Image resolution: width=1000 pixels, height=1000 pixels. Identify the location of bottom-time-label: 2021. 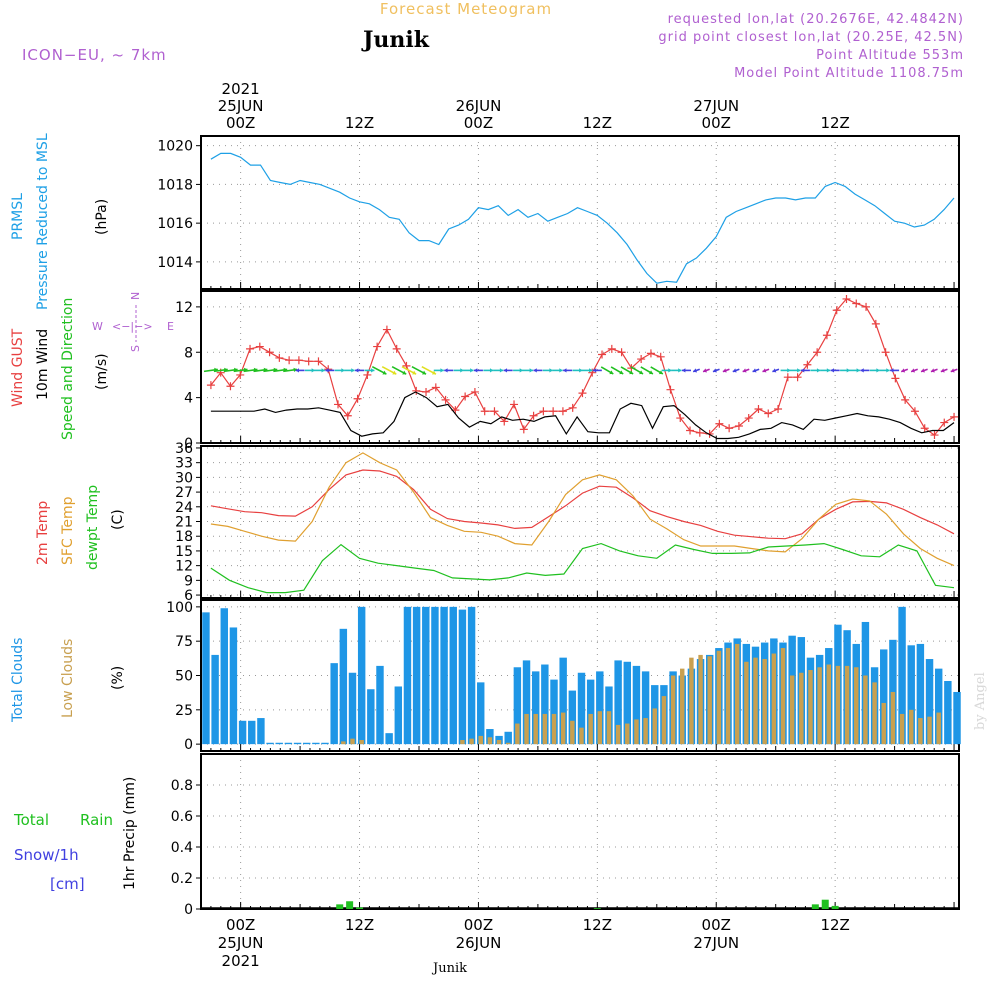
(241, 961).